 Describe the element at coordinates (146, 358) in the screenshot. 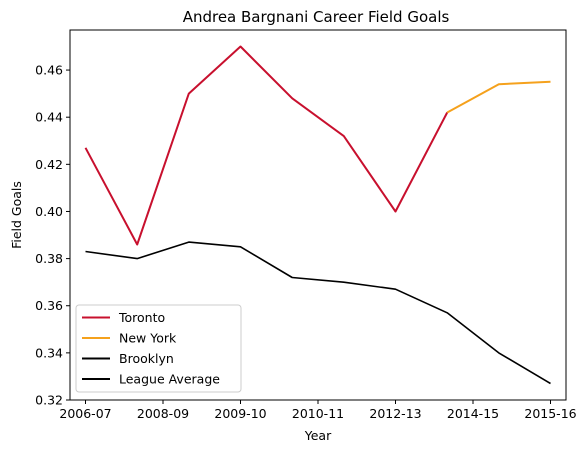

I see `legend-label: Brooklyn` at that location.